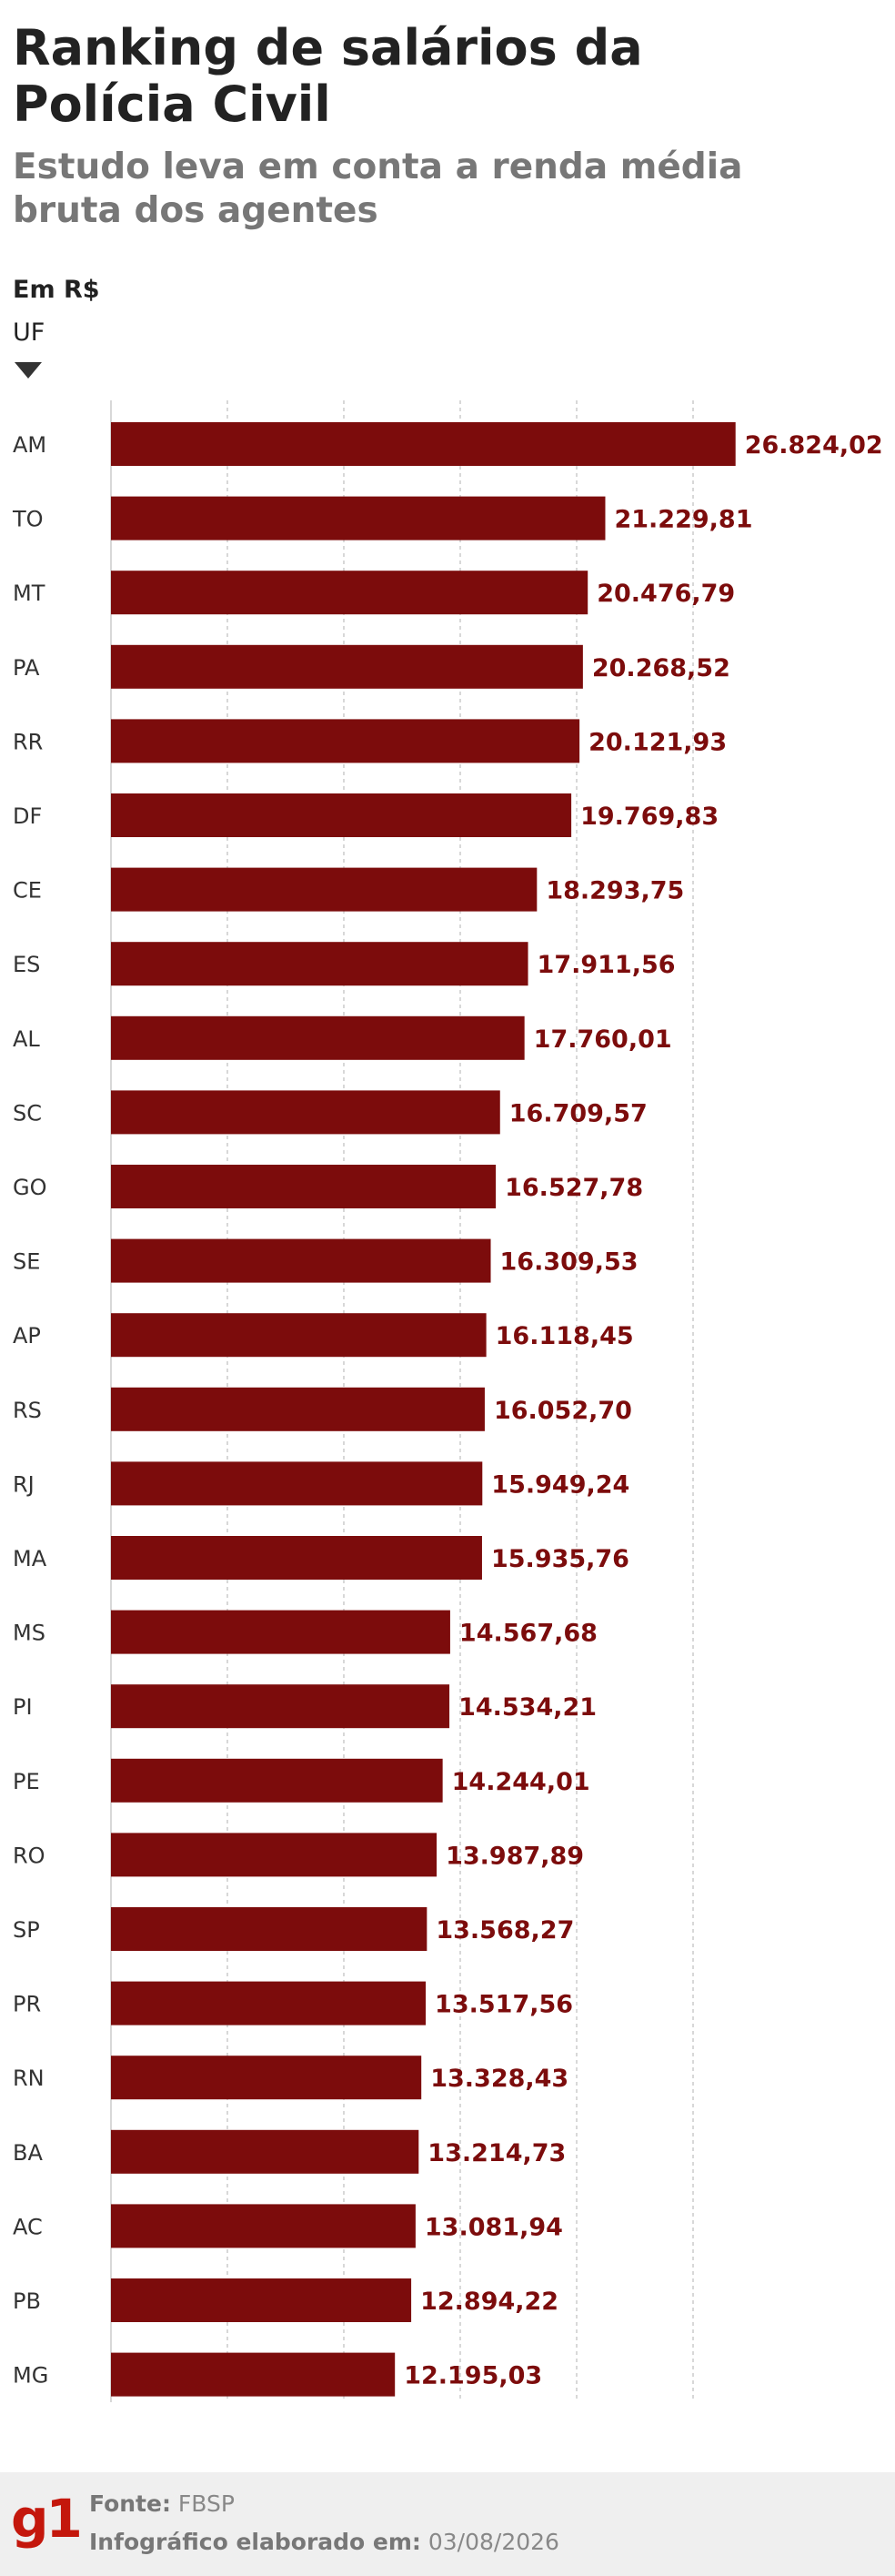 The width and height of the screenshot is (895, 2576). Describe the element at coordinates (29, 1855) in the screenshot. I see `category-label: RO` at that location.